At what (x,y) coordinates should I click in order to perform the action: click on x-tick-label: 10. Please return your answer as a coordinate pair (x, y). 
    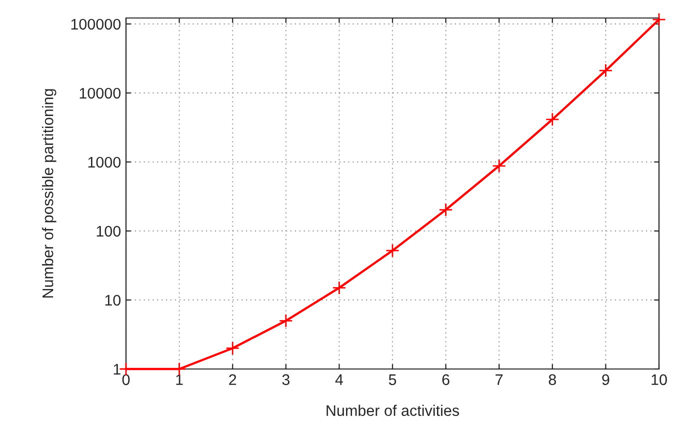
    Looking at the image, I should click on (659, 380).